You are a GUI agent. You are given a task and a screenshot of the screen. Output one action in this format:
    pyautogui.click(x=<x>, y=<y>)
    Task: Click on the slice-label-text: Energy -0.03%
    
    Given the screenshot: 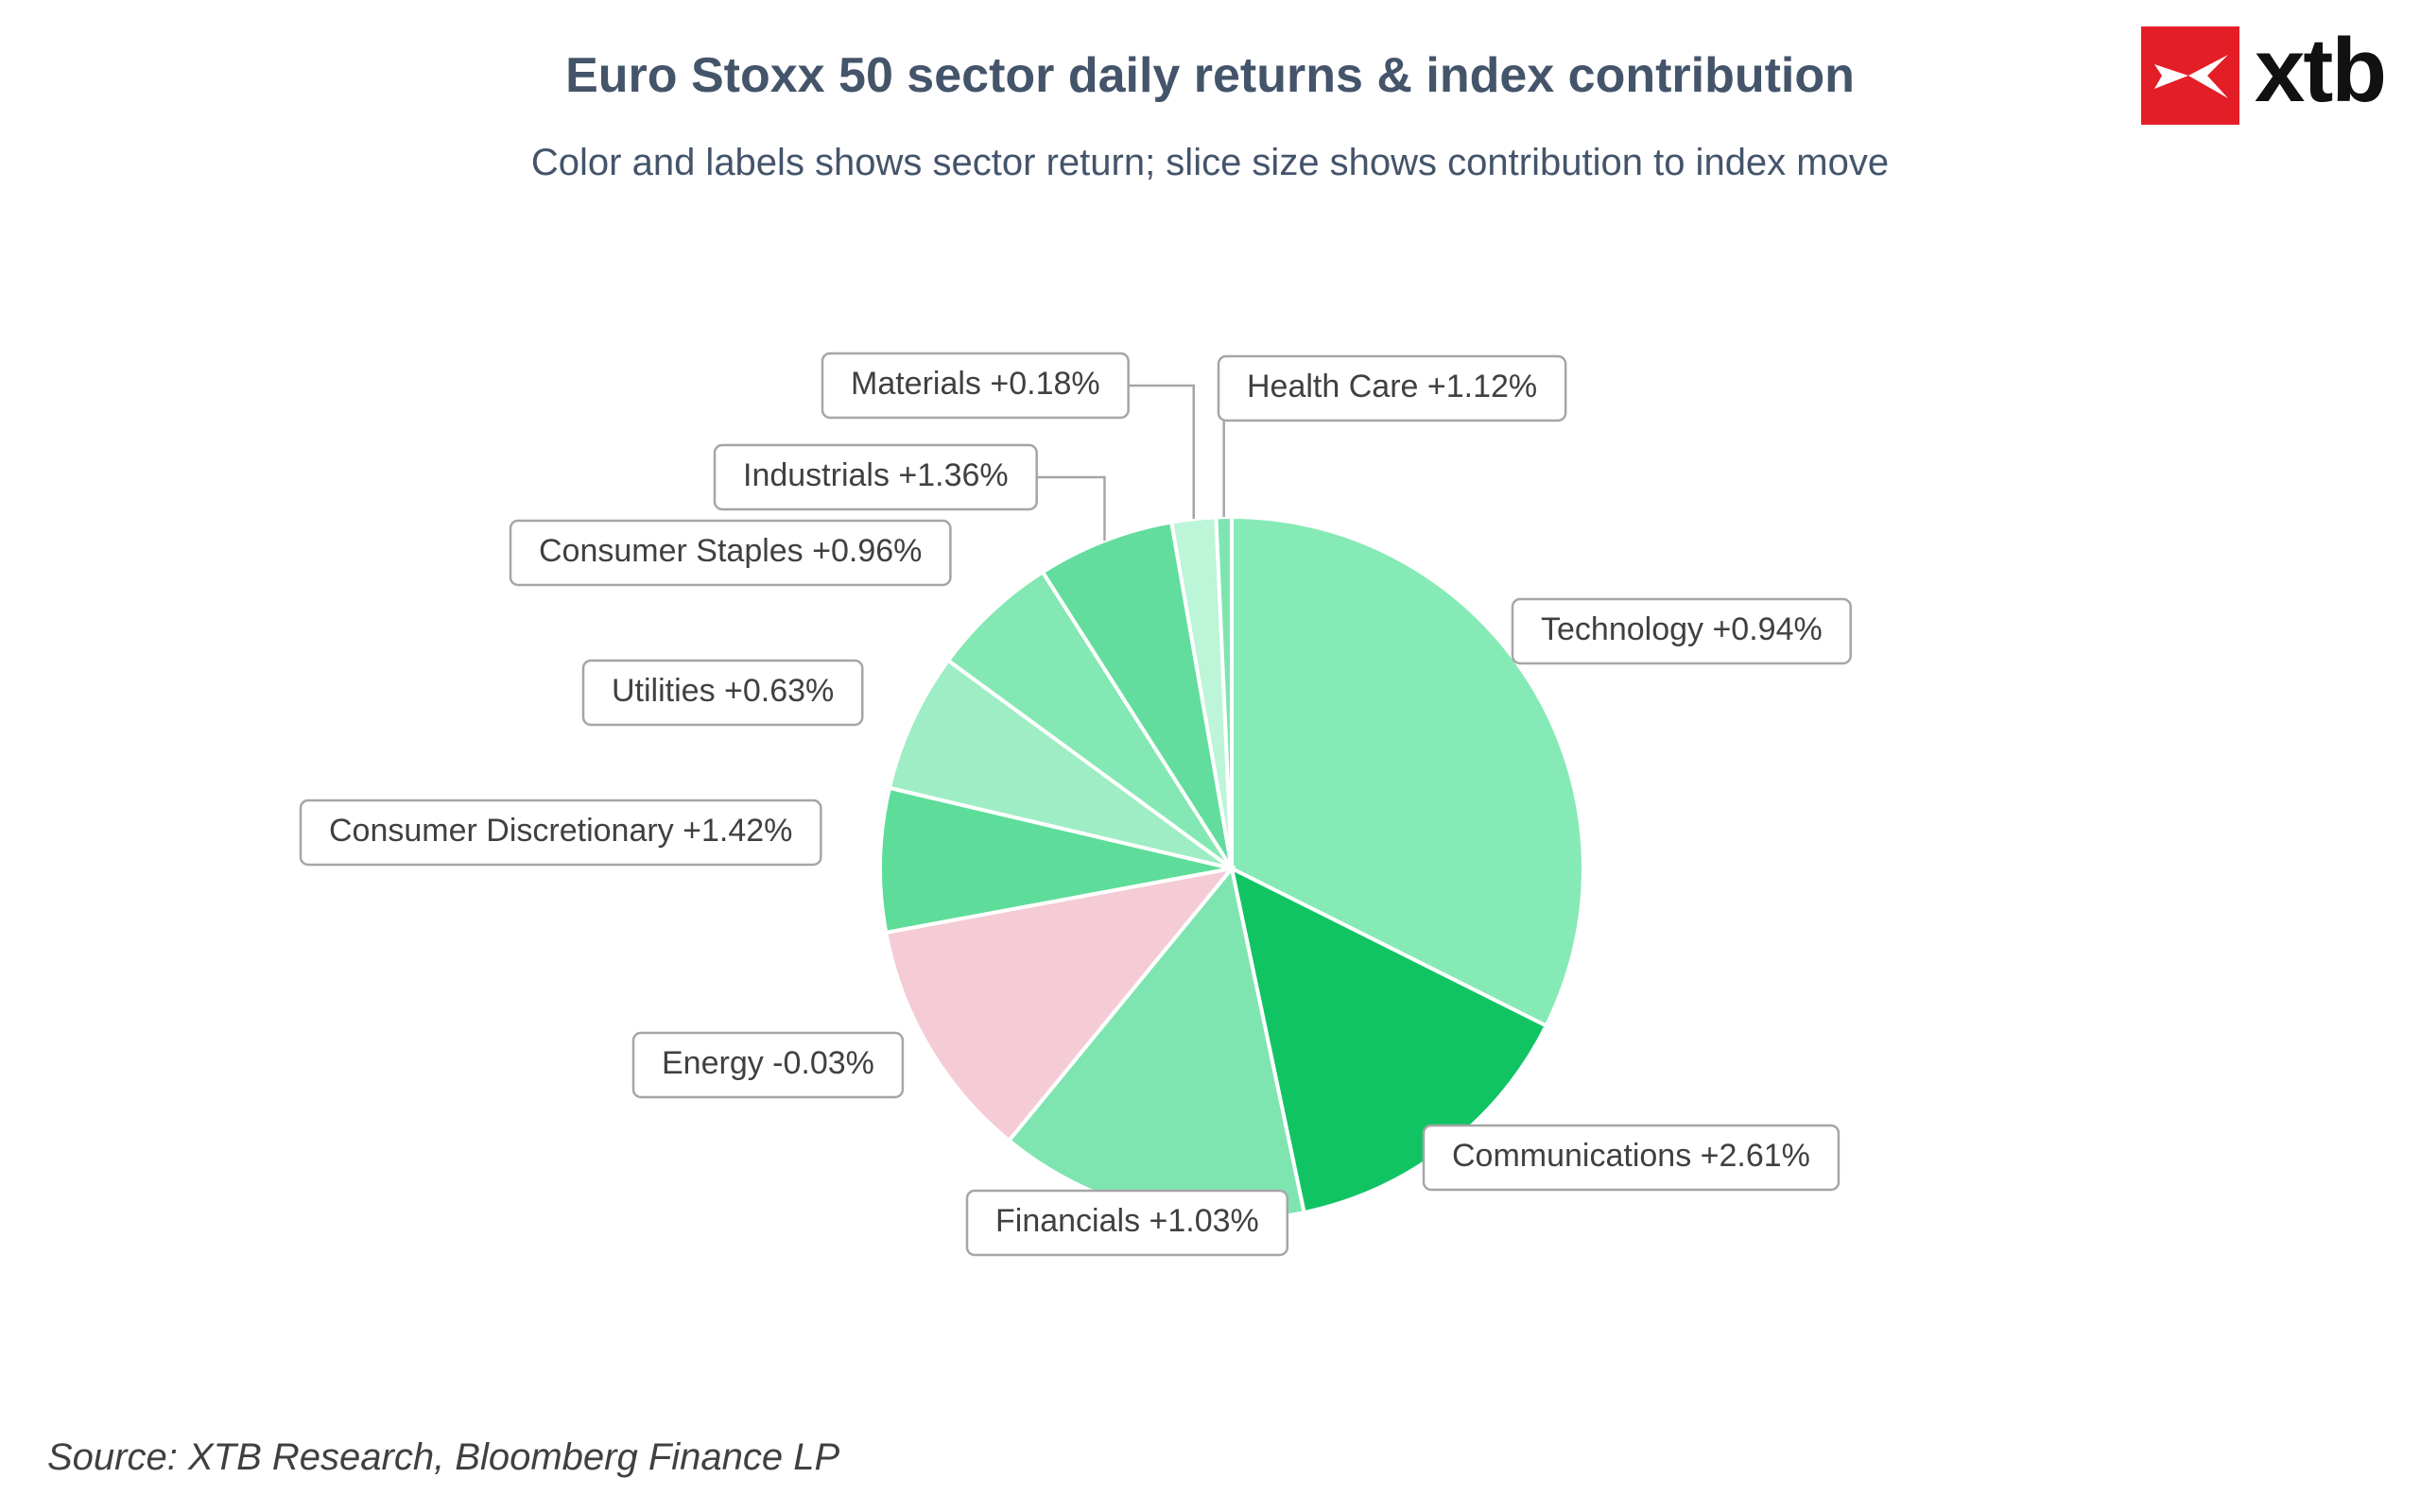 What is the action you would take?
    pyautogui.click(x=768, y=1063)
    